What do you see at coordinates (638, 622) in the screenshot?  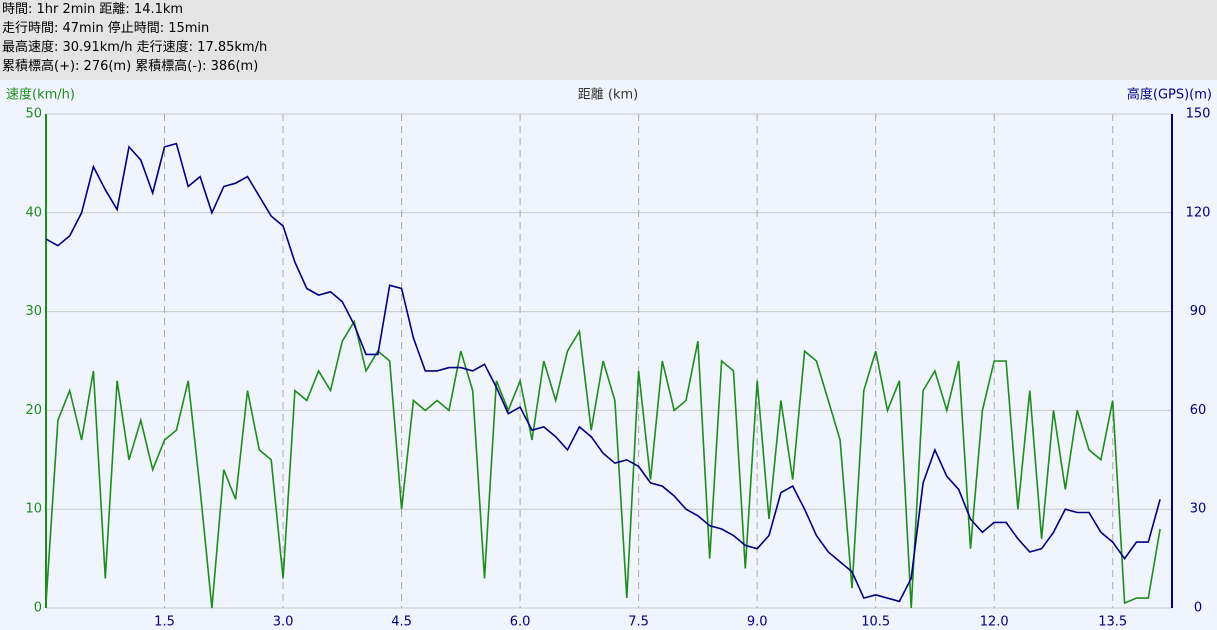 I see `x-tick-label: 7.5` at bounding box center [638, 622].